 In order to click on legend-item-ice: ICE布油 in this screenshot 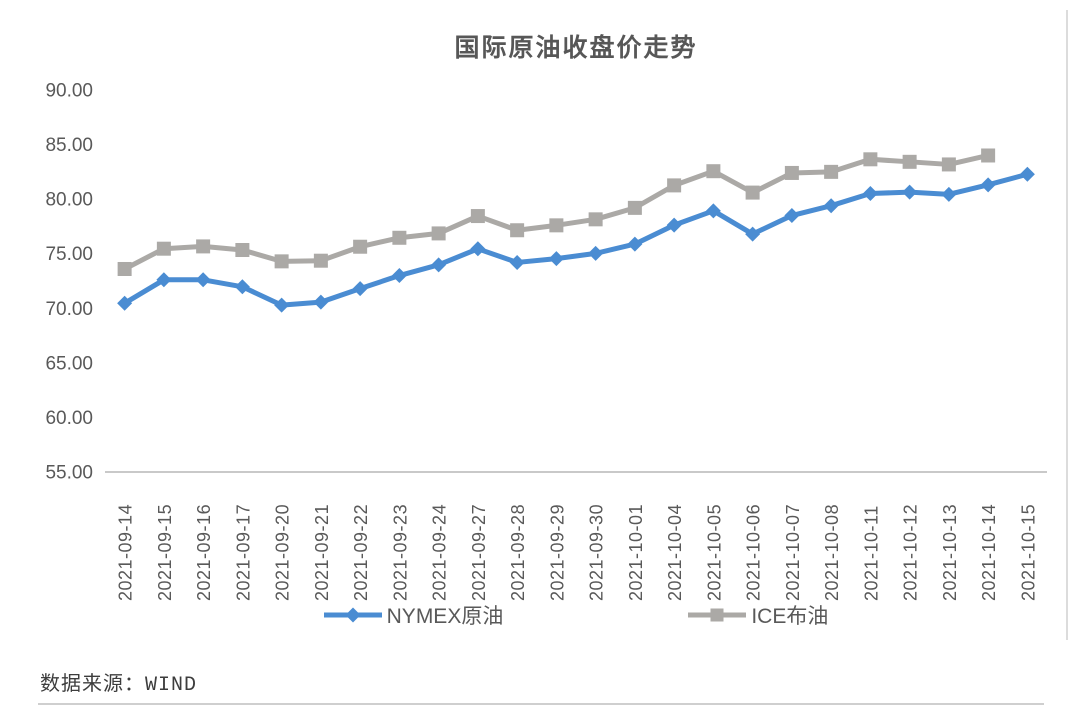, I will do `click(758, 615)`.